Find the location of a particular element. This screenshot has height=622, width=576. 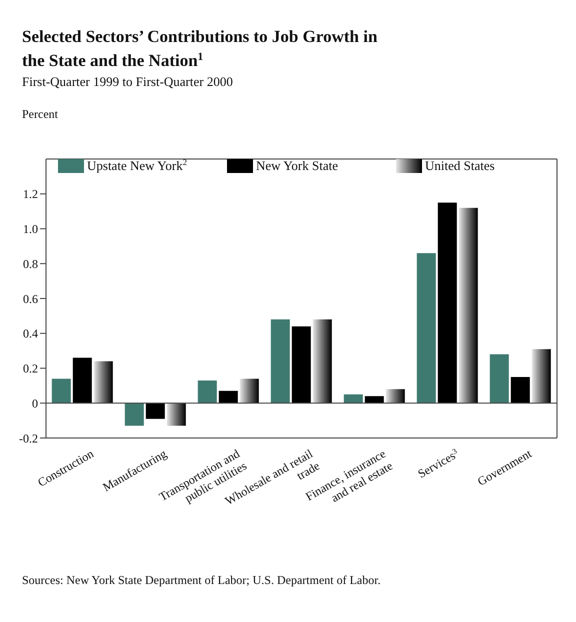

legend-label: New York State is located at coordinates (297, 165).